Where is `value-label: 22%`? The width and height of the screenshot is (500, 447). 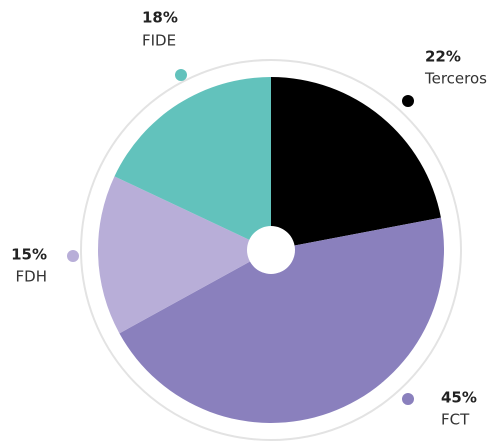 value-label: 22% is located at coordinates (443, 57).